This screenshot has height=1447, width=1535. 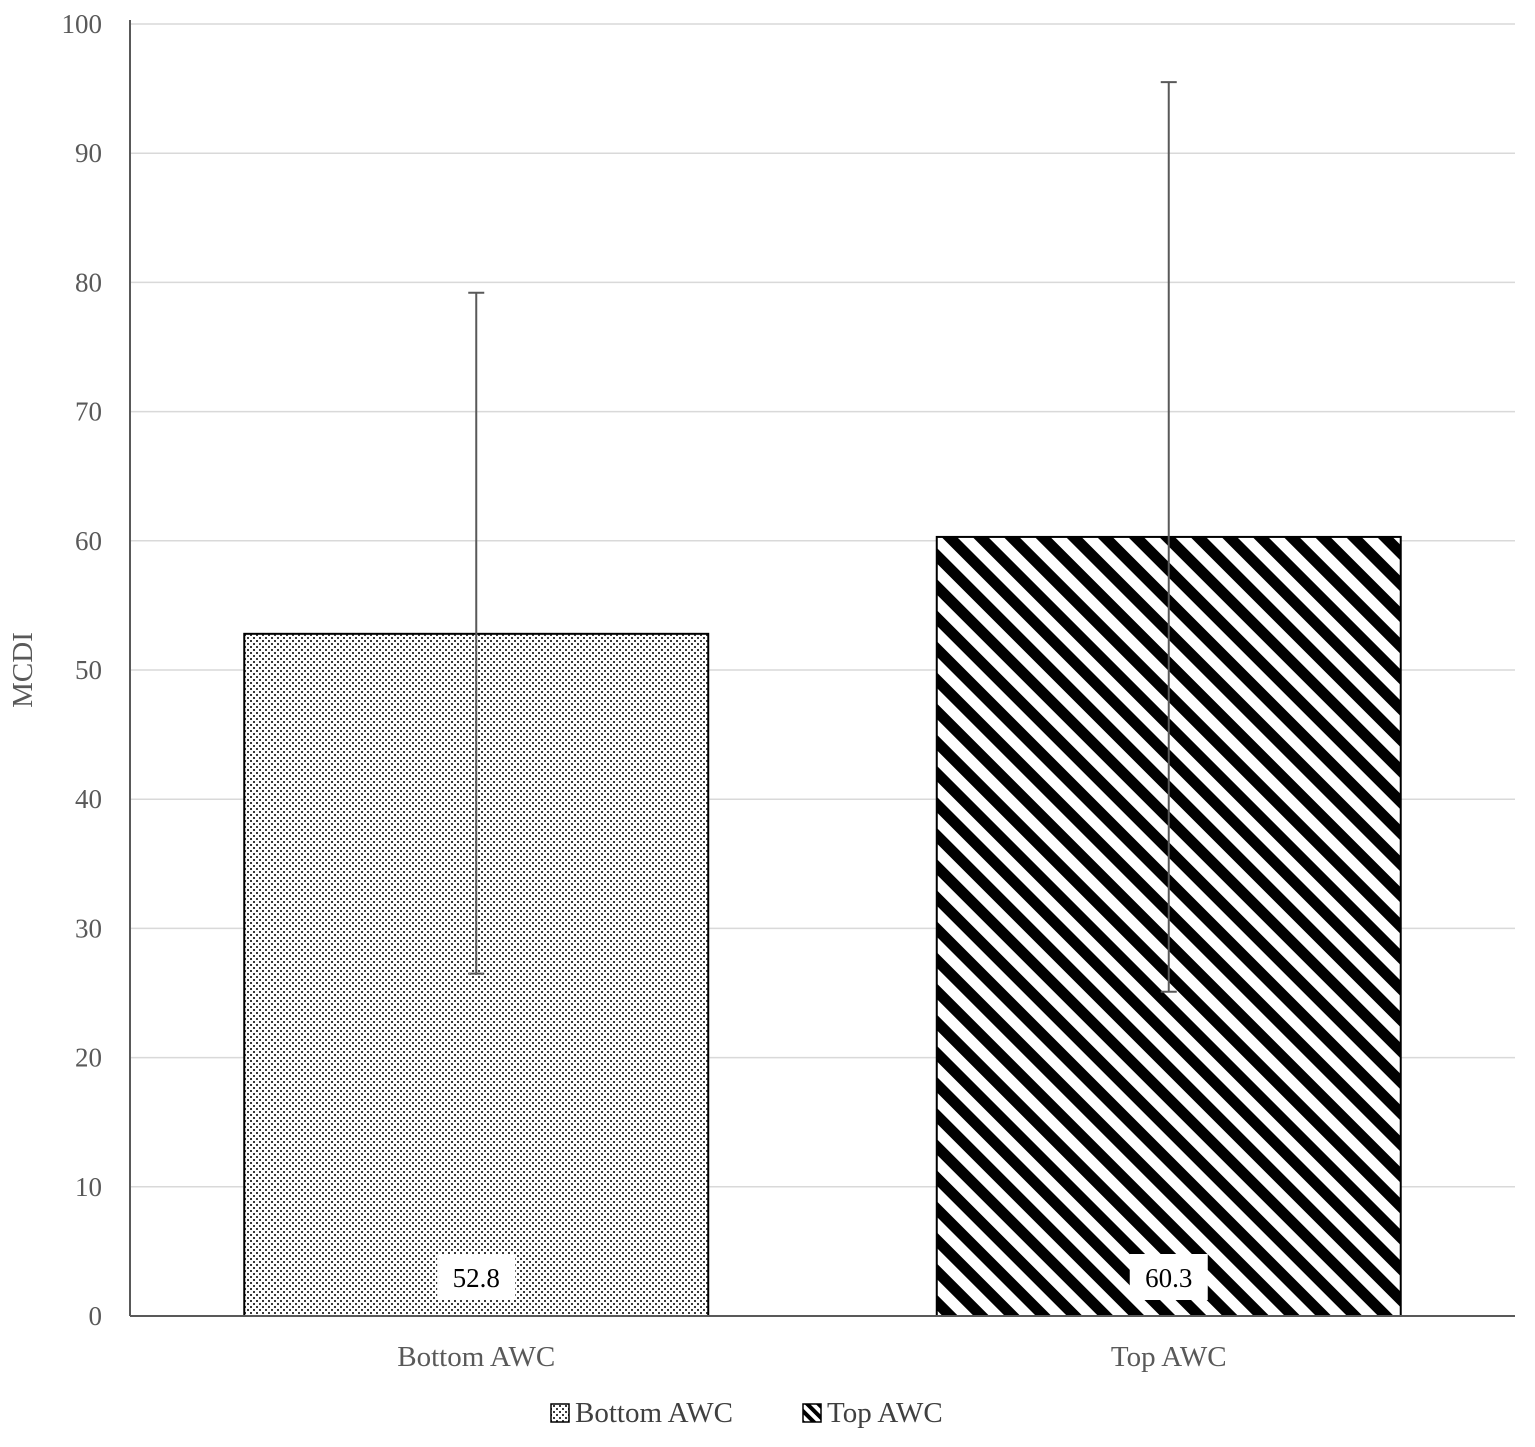 What do you see at coordinates (88, 1058) in the screenshot?
I see `y-tick-label: 20` at bounding box center [88, 1058].